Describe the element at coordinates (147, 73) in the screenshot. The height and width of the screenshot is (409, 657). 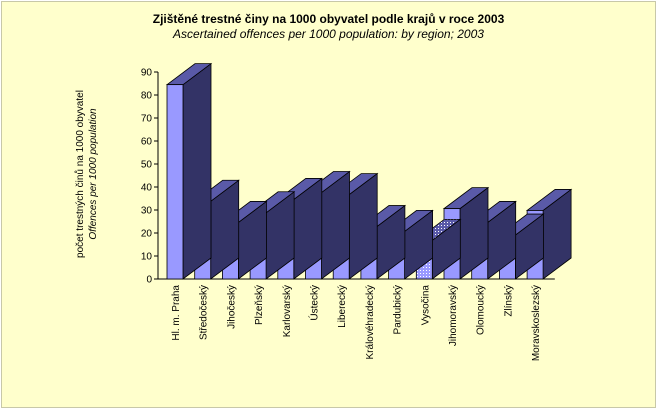
I see `y-tick-label: 90` at that location.